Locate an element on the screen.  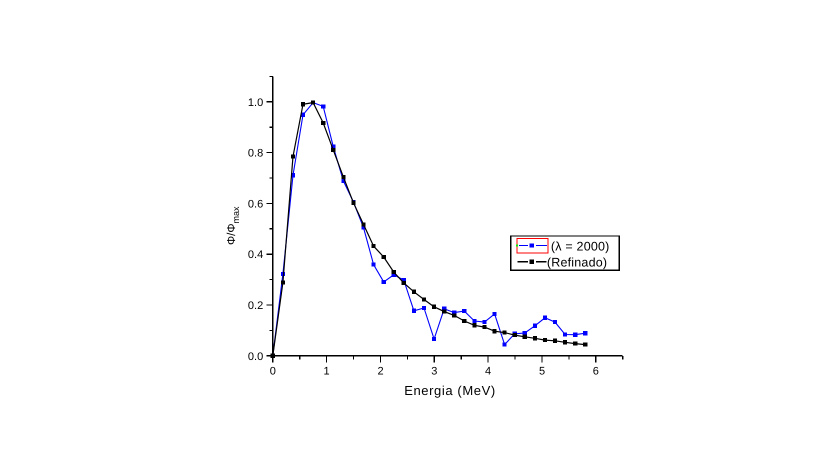
svg-text: 5 is located at coordinates (542, 372).